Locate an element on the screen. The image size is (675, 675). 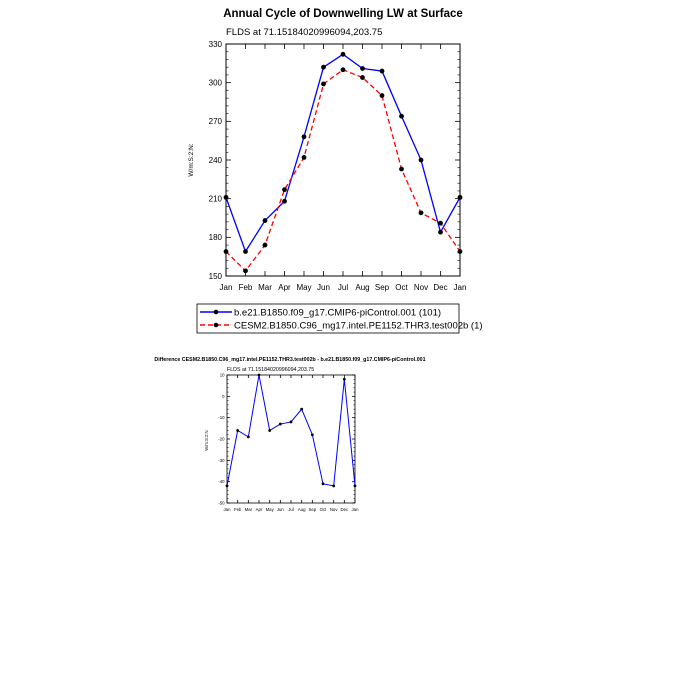
y-tick-label: -10 is located at coordinates (221, 417).